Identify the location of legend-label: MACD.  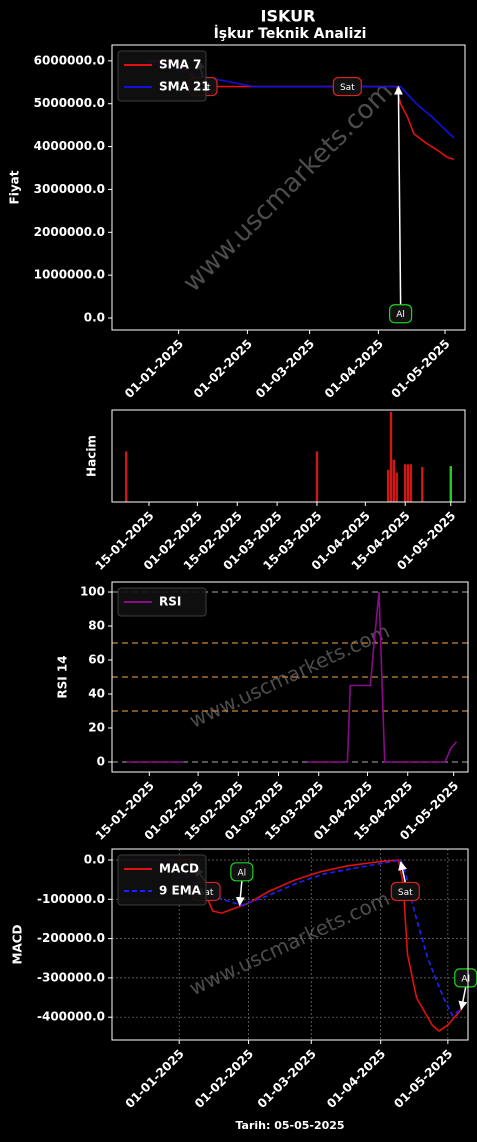
(179, 869).